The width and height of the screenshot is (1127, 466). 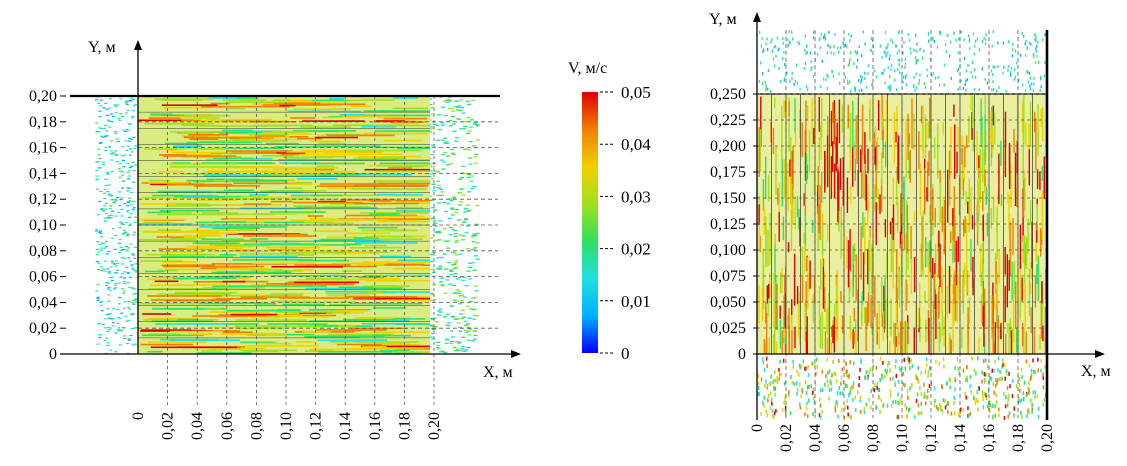 What do you see at coordinates (404, 426) in the screenshot?
I see `x-tick-label: 0,18` at bounding box center [404, 426].